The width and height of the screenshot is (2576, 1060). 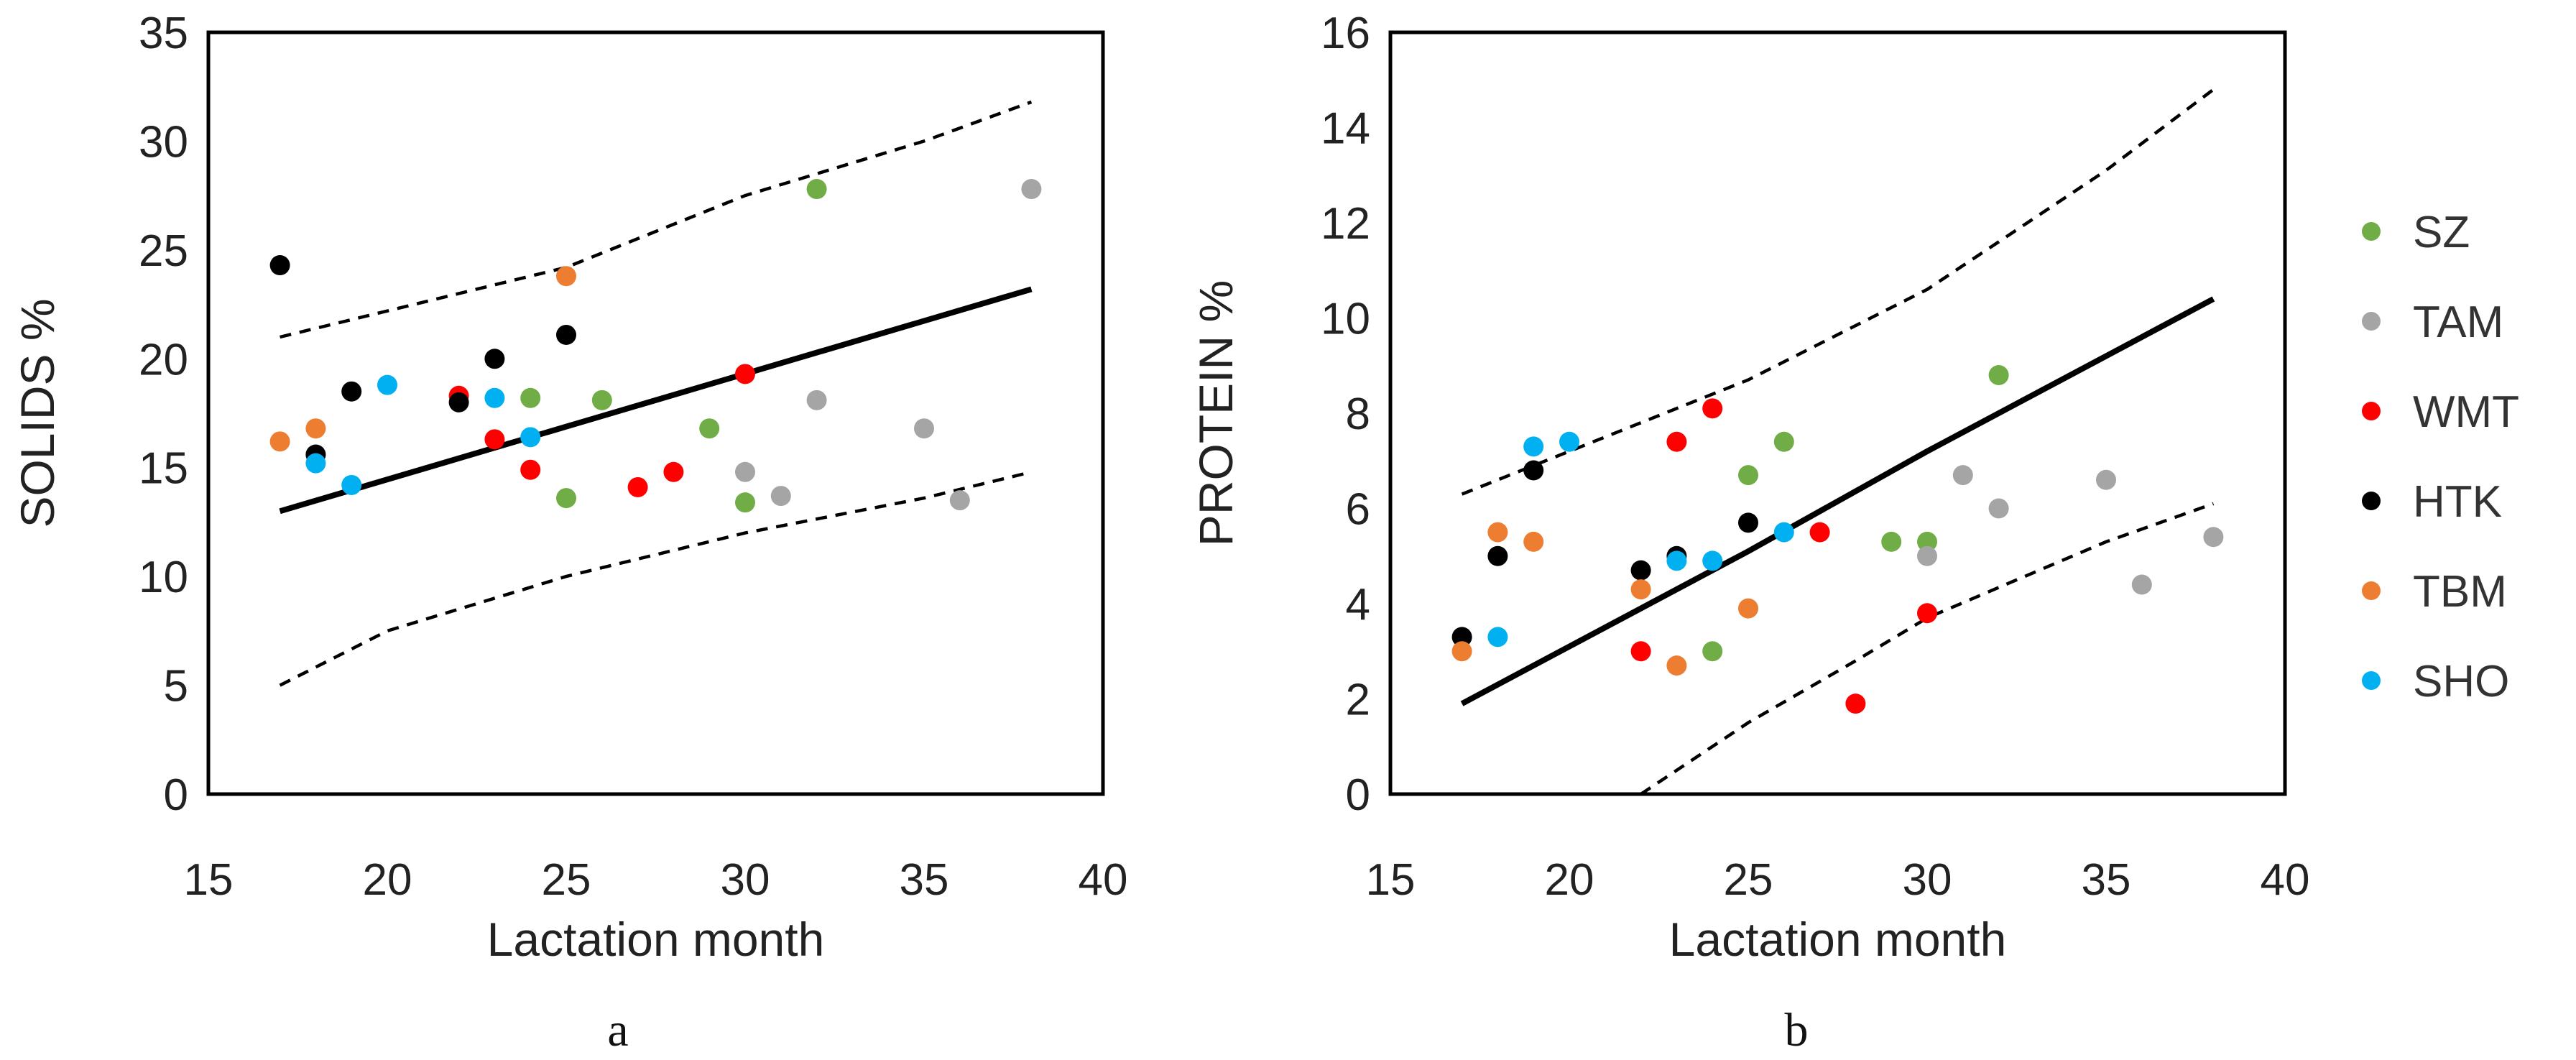 What do you see at coordinates (1838, 940) in the screenshot?
I see `x-axis-title-b: Lactation month` at bounding box center [1838, 940].